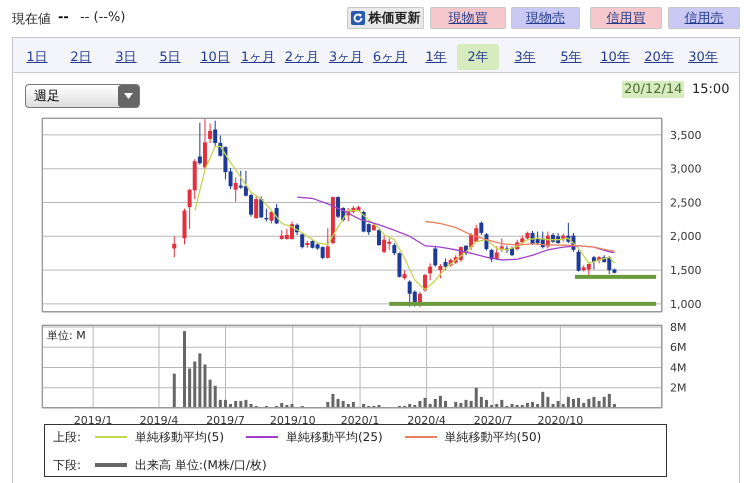 The height and width of the screenshot is (483, 749). Describe the element at coordinates (653, 89) in the screenshot. I see `text: 20/12/14` at that location.